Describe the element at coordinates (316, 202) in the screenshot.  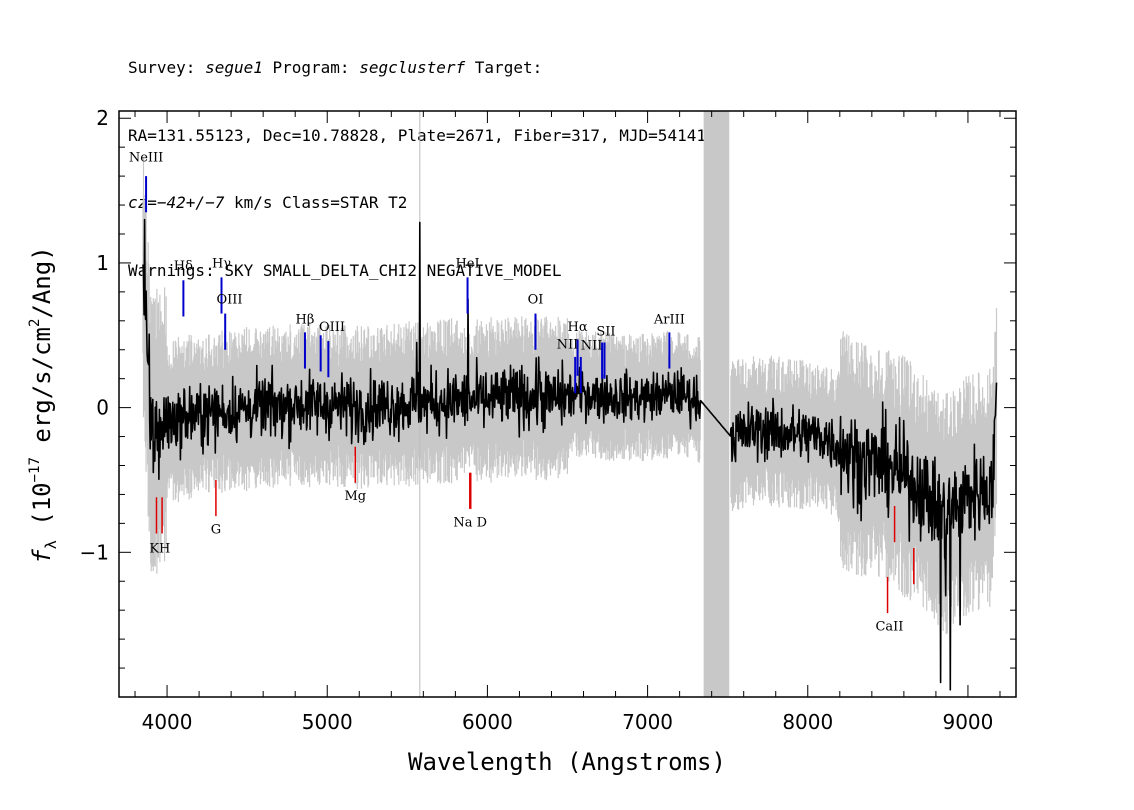
I see `class-text: km/s Class=STAR T2` at that location.